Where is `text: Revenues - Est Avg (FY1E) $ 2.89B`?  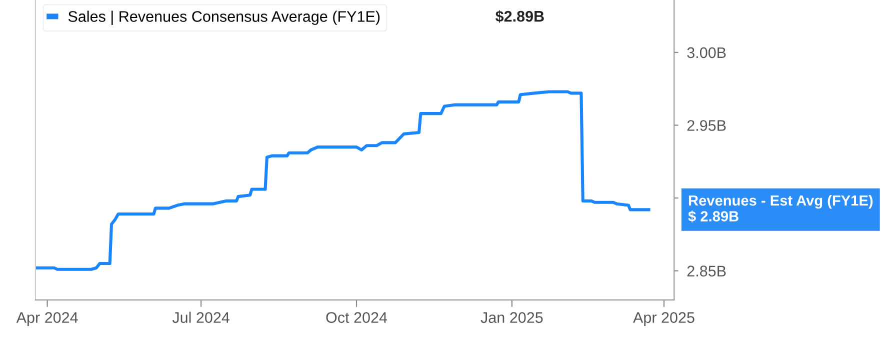 text: Revenues - Est Avg (FY1E) $ 2.89B is located at coordinates (780, 208).